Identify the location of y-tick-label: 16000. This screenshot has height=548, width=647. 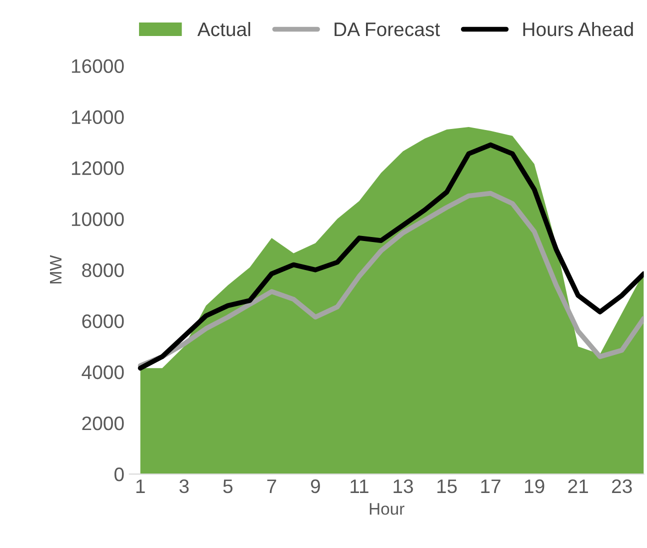
(98, 66).